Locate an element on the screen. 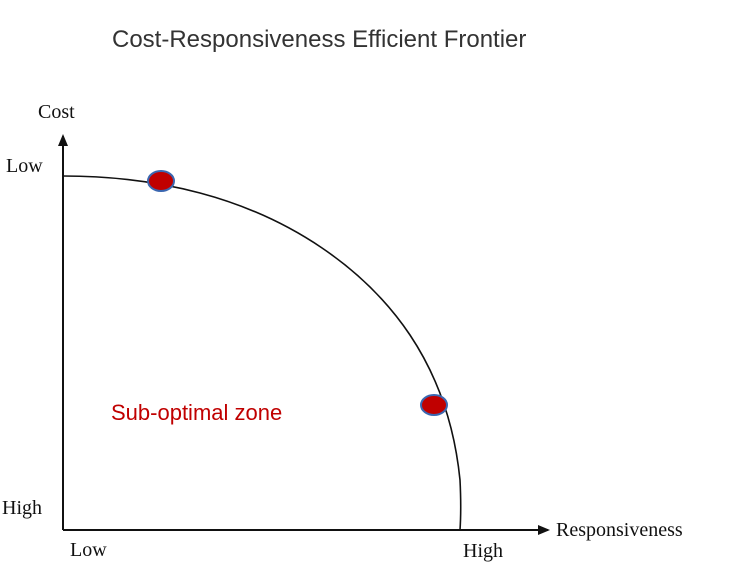 The width and height of the screenshot is (730, 576). sub-optimal-zone-label: Sub-optimal zone is located at coordinates (196, 412).